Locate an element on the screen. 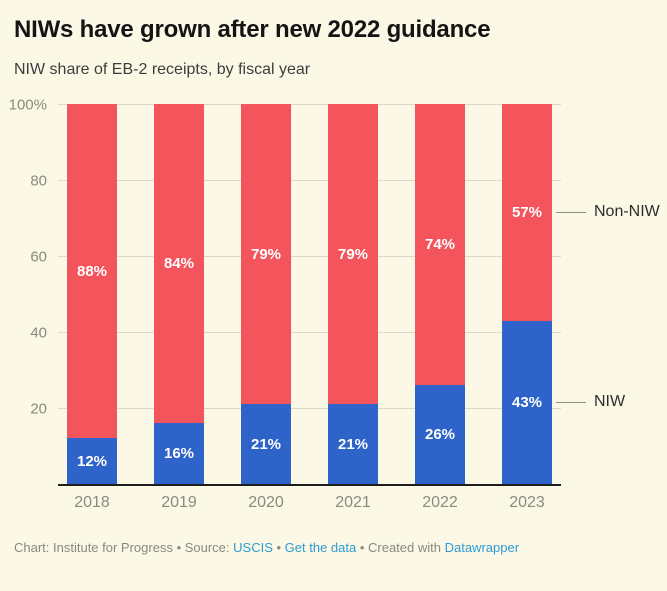  segment-niw-2022: 26% is located at coordinates (440, 434).